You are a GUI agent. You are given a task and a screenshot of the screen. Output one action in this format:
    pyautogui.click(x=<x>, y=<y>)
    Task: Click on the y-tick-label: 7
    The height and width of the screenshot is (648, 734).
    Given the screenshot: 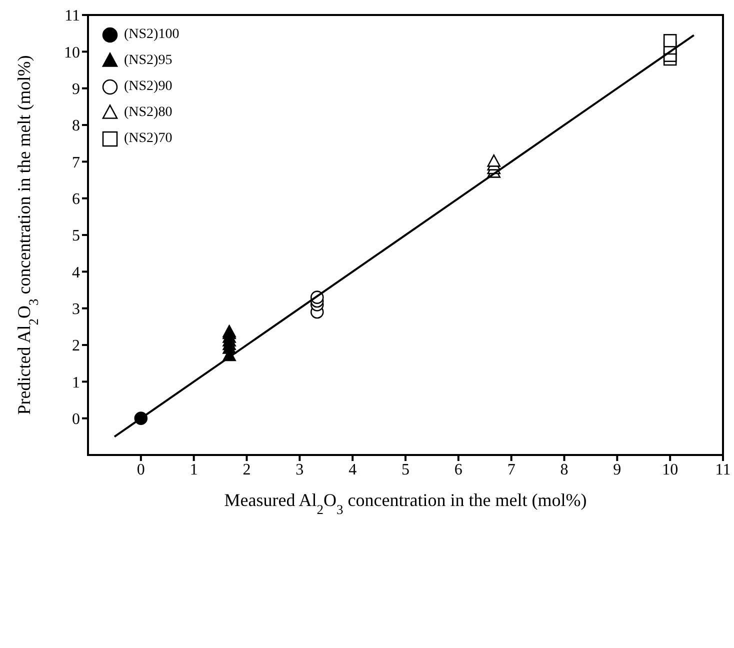 What is the action you would take?
    pyautogui.click(x=76, y=163)
    